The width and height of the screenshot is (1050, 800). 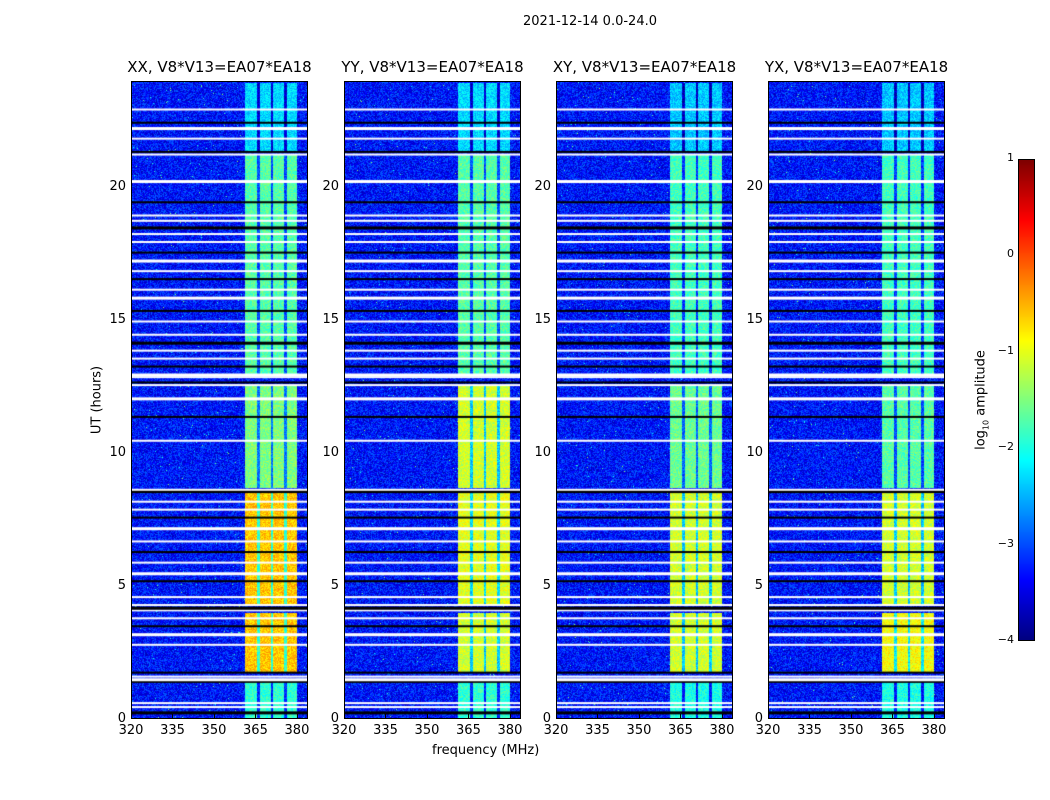 I want to click on colorbar-label-sub: 10, so click(x=986, y=425).